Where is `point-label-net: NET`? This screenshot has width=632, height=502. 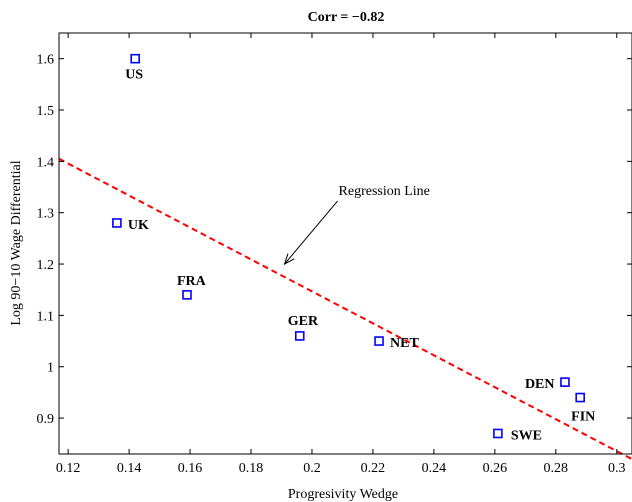
point-label-net: NET is located at coordinates (404, 343).